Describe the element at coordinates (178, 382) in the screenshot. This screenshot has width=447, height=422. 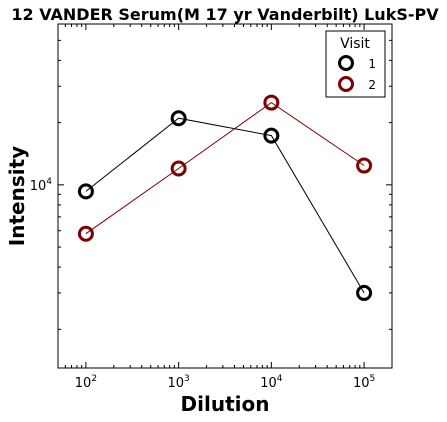
I see `x-tick-label: 10³` at that location.